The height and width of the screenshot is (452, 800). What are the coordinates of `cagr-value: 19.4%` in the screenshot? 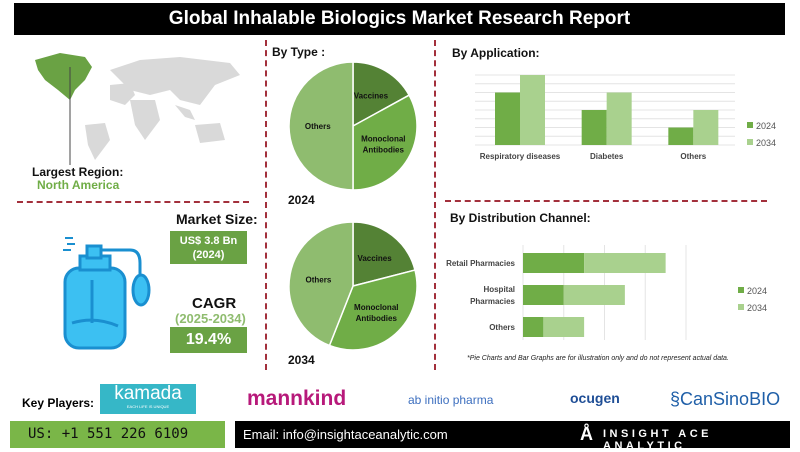 It's located at (208, 340).